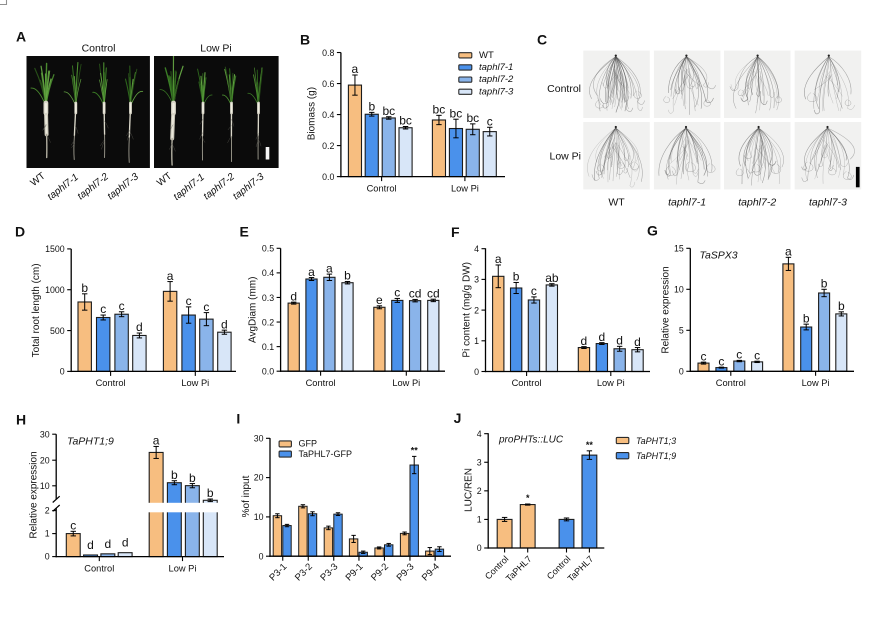 Image resolution: width=879 pixels, height=643 pixels. Describe the element at coordinates (496, 91) in the screenshot. I see `svg-text: taphl7-3` at that location.